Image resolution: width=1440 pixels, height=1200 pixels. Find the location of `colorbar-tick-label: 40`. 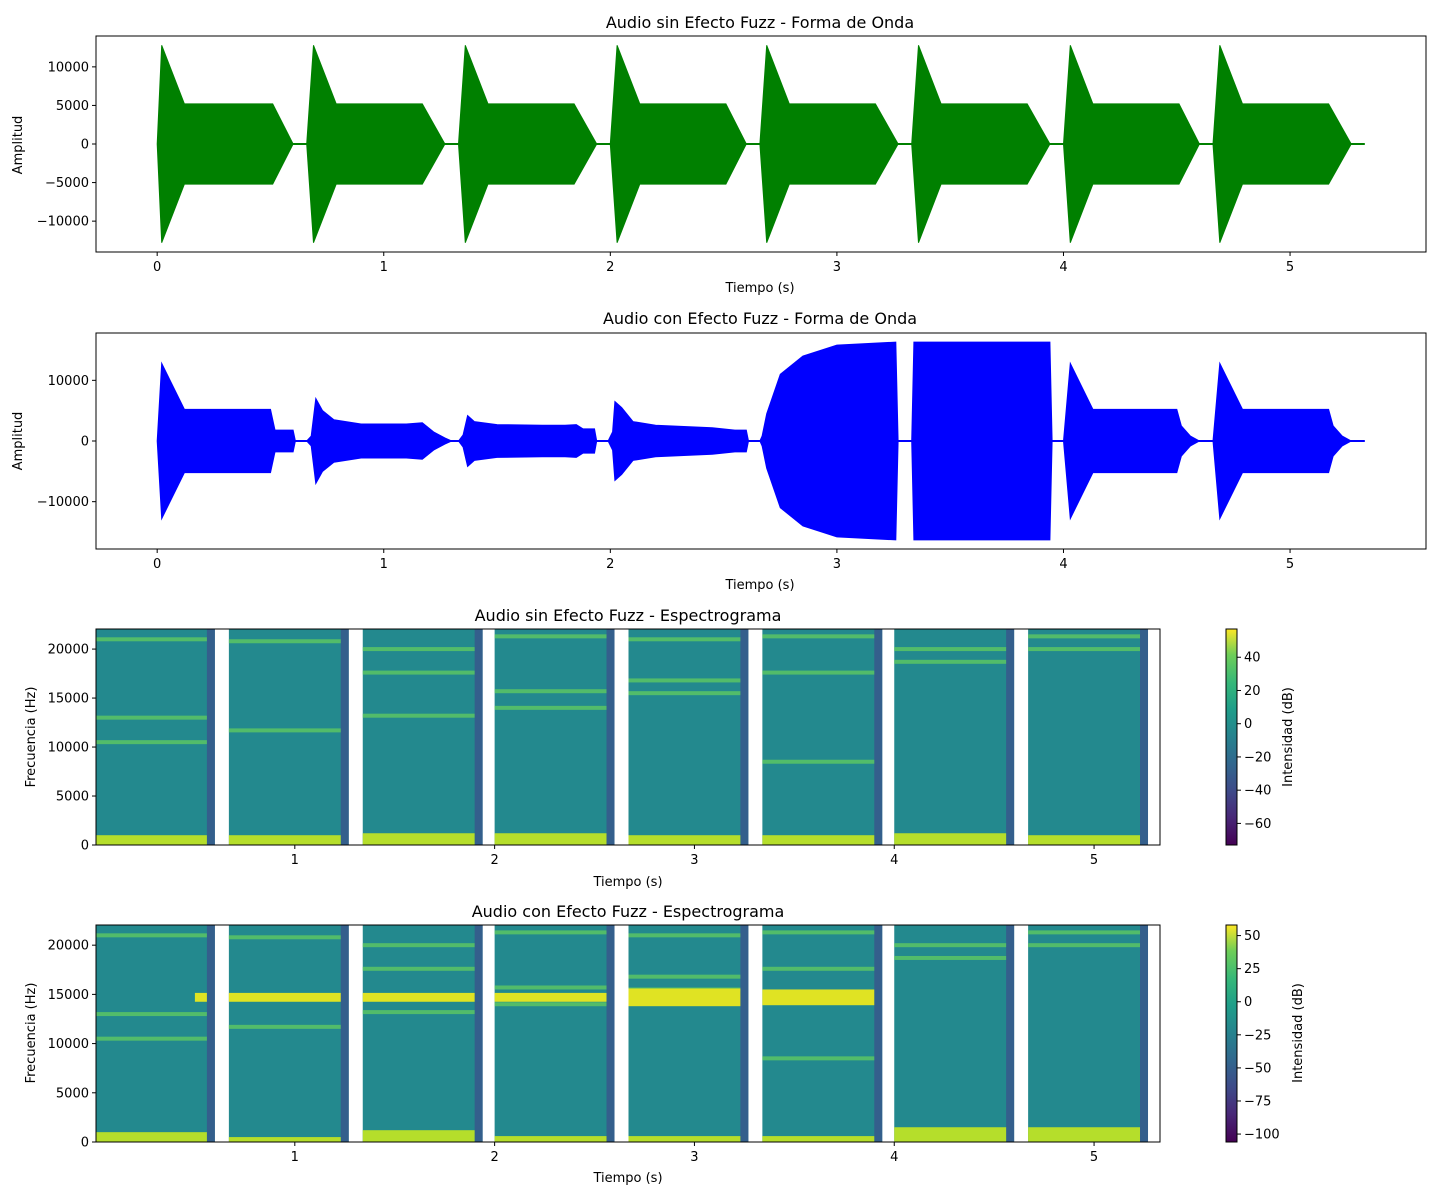

colorbar-tick-label: 40 is located at coordinates (1252, 658).